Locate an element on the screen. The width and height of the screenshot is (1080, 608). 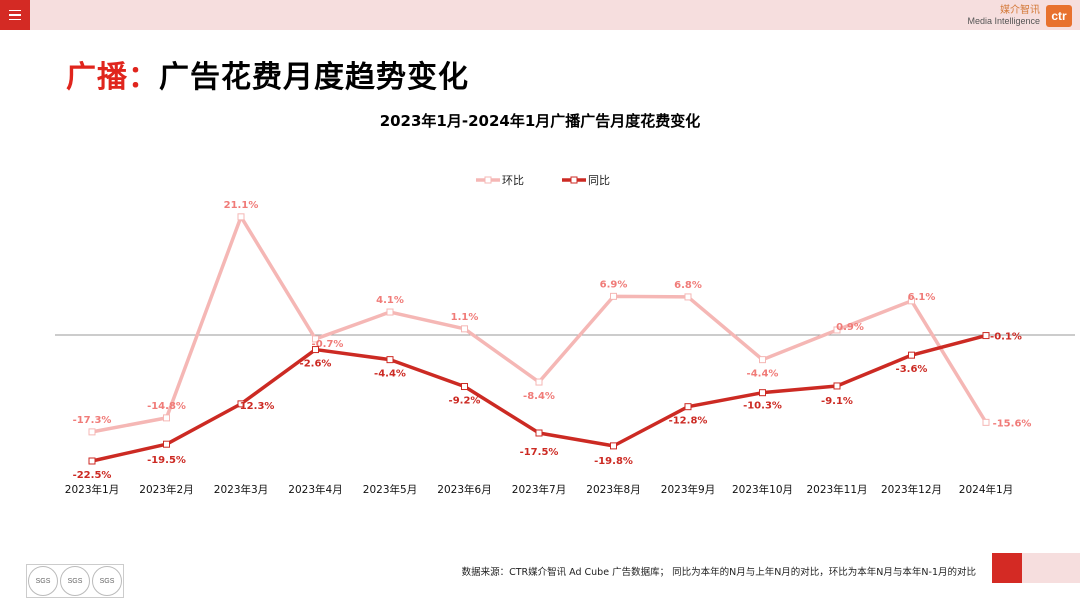
x-tick-label: 2024年1月 is located at coordinates (986, 489).